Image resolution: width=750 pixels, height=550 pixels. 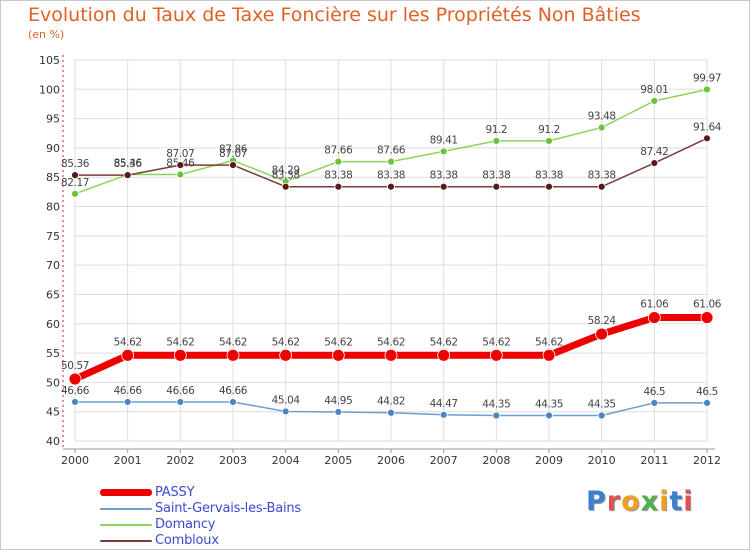 I want to click on y-tick-label: 90, so click(x=53, y=148).